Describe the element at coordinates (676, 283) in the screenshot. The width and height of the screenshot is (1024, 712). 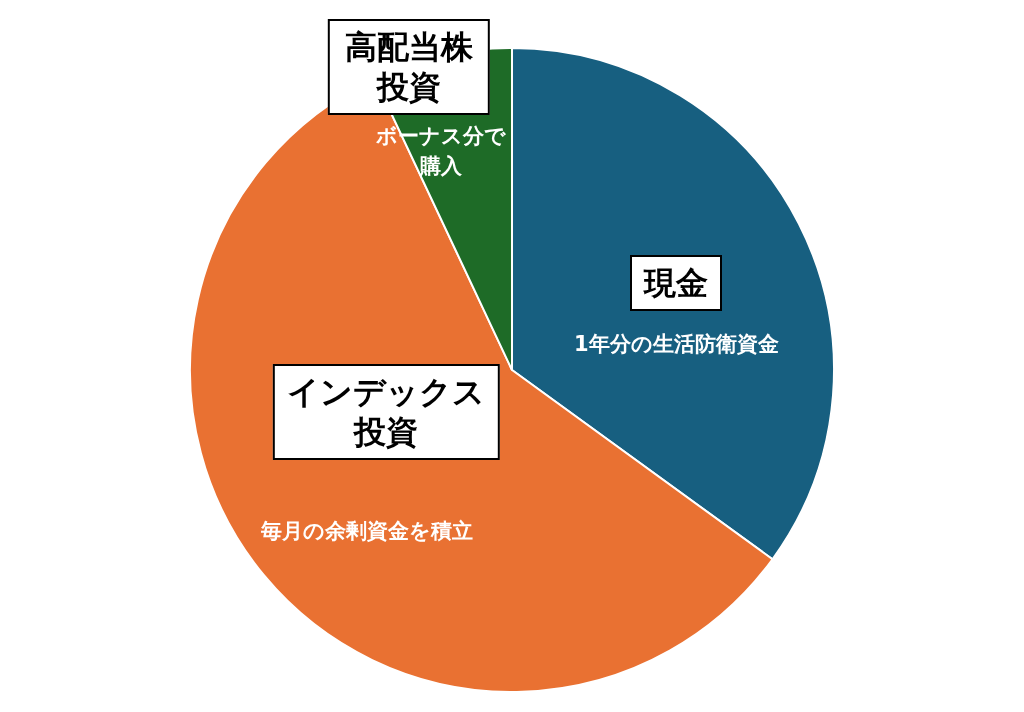
I see `slice-label: 現金` at that location.